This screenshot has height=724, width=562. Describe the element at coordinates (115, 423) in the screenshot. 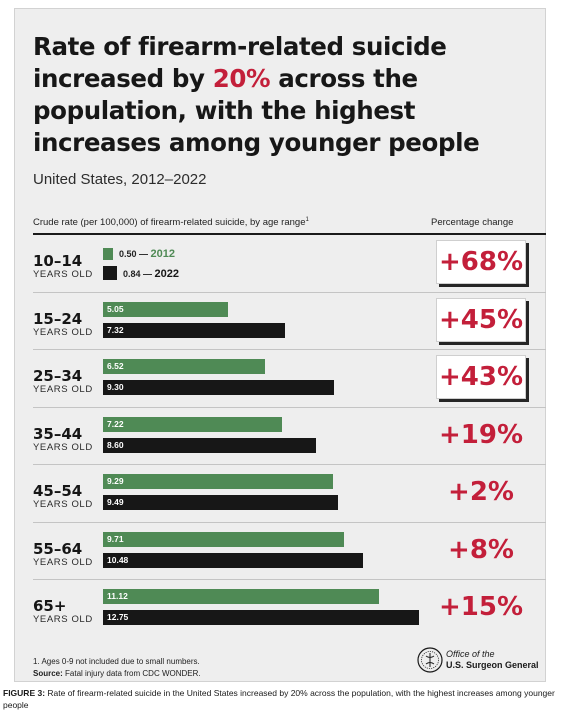

I see `bar-label-2012: 7.22` at that location.